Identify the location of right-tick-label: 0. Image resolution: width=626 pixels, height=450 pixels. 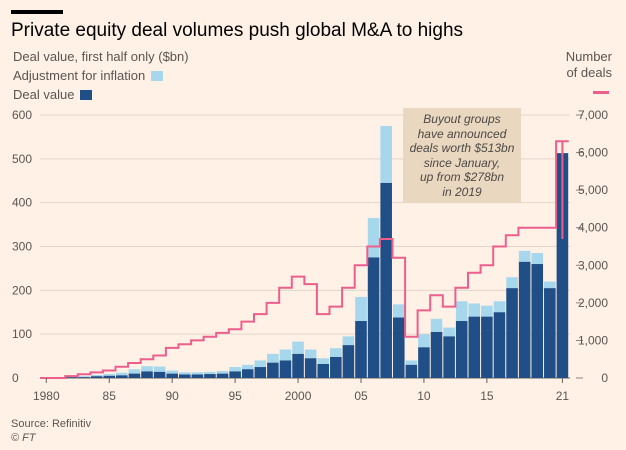
(604, 378).